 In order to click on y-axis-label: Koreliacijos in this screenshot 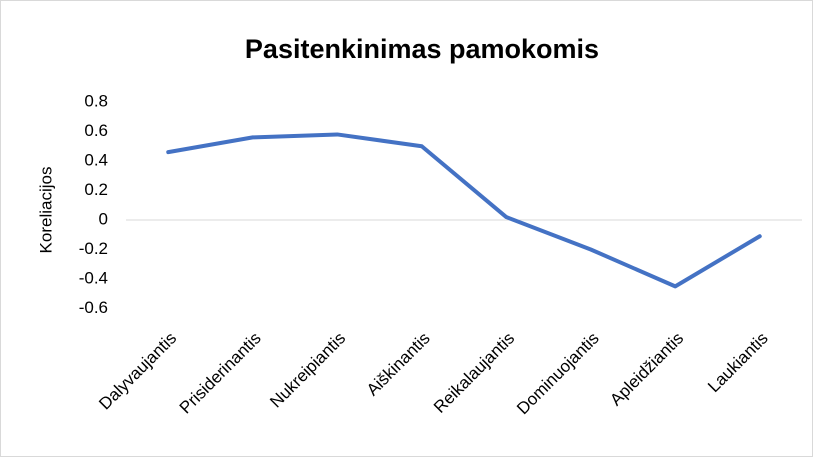, I will do `click(45, 210)`.